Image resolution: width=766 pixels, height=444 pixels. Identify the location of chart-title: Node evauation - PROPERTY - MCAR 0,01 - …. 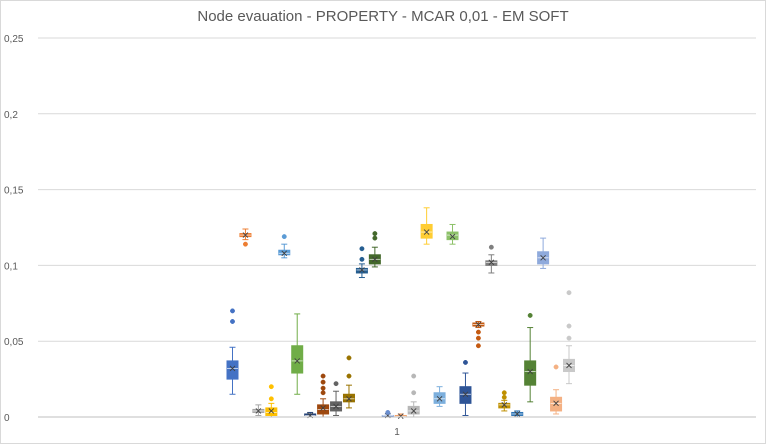
(383, 16).